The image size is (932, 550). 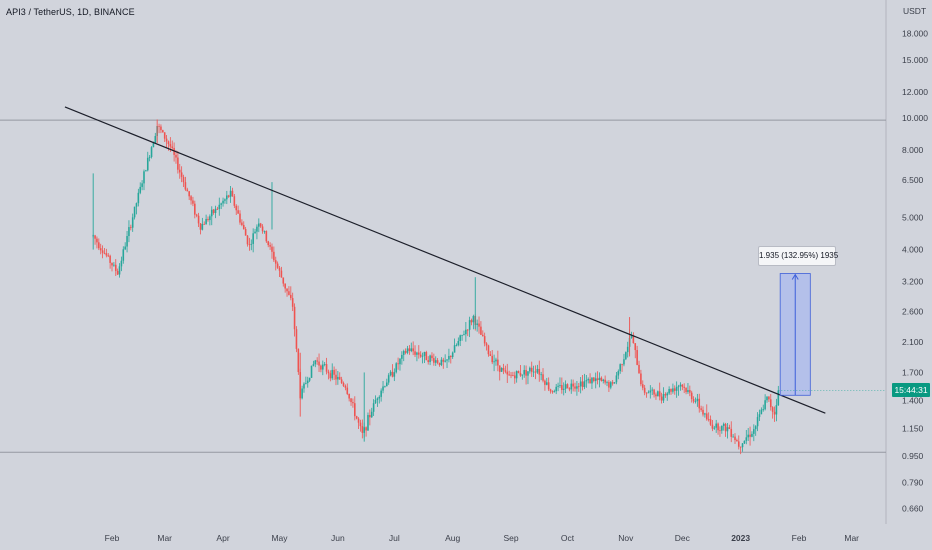 I want to click on x-tick-label: Dec, so click(x=683, y=538).